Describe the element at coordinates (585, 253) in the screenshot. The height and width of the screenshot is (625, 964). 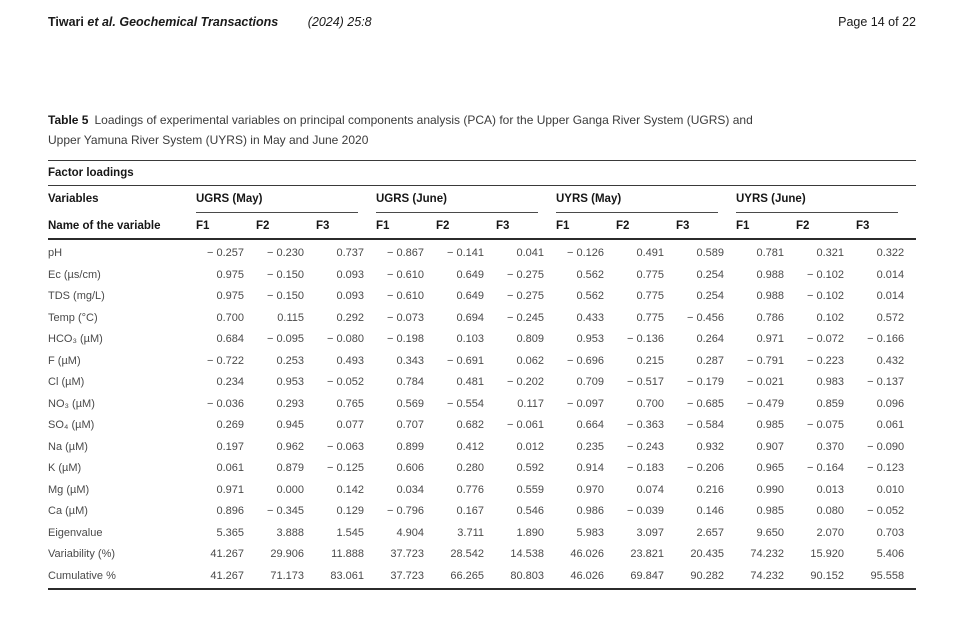
I see `loading-value: − 0.126` at that location.